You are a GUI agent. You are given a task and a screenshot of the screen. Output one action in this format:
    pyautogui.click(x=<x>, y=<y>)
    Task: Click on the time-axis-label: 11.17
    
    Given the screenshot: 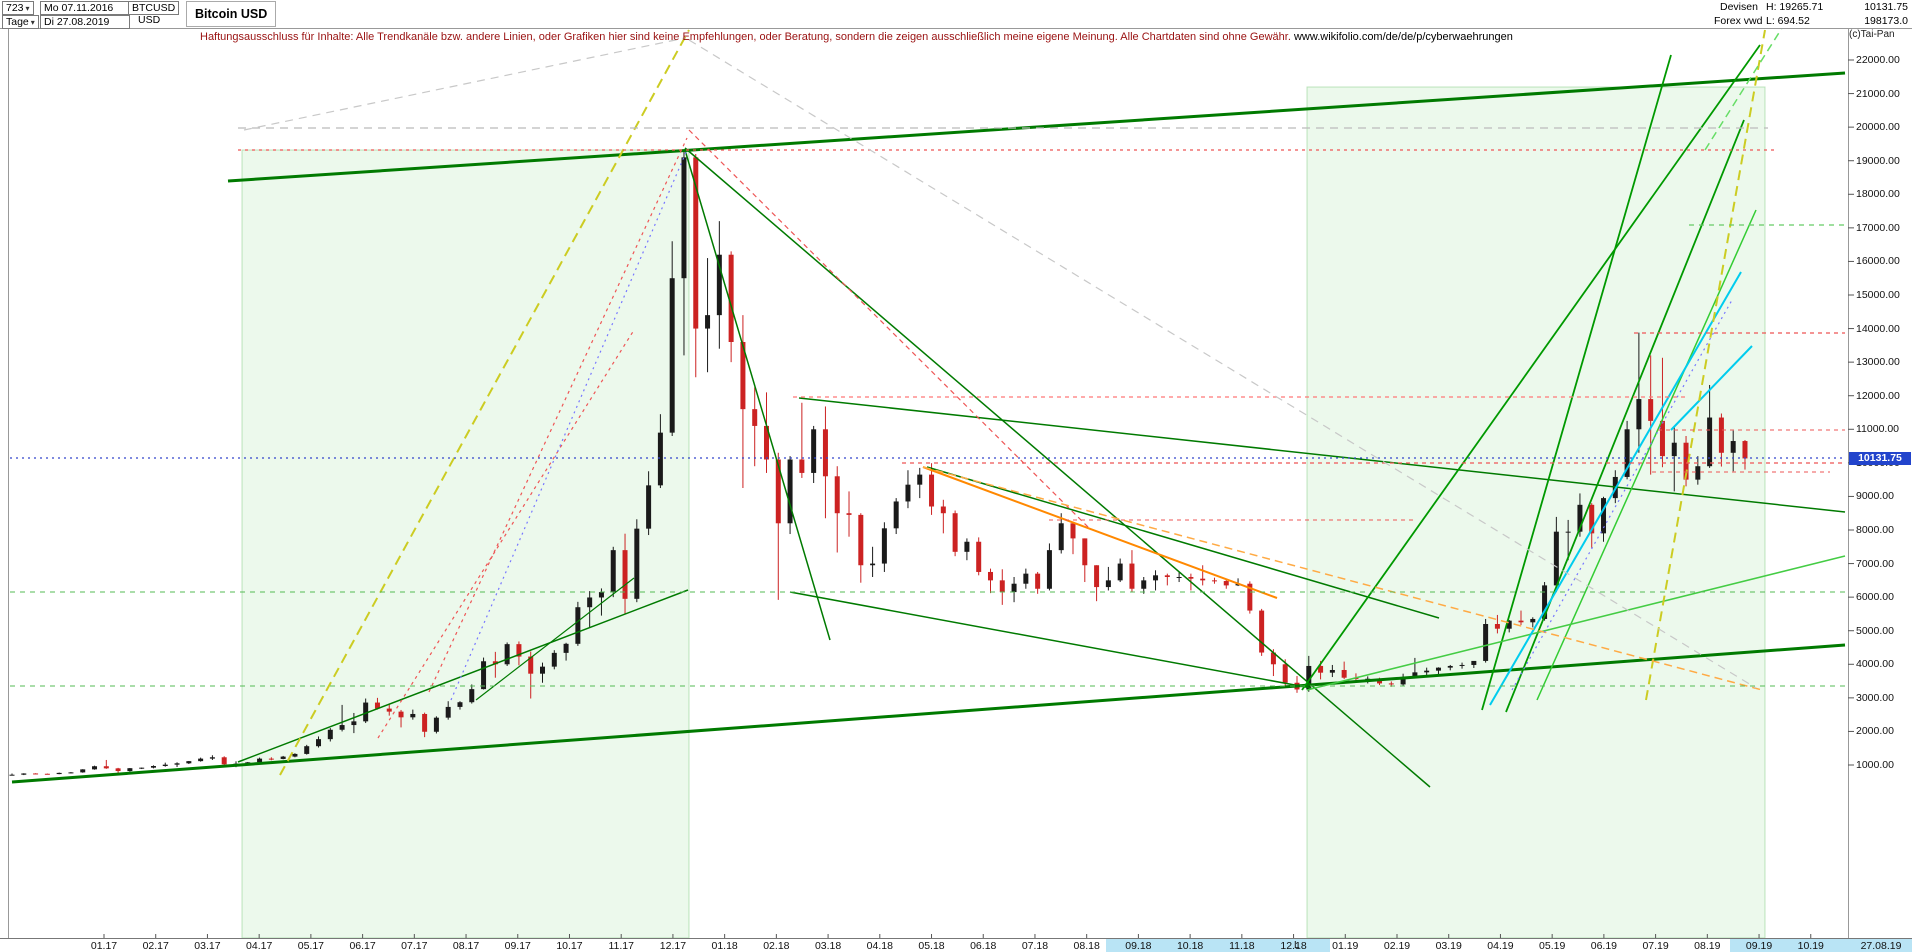 What is the action you would take?
    pyautogui.click(x=621, y=946)
    